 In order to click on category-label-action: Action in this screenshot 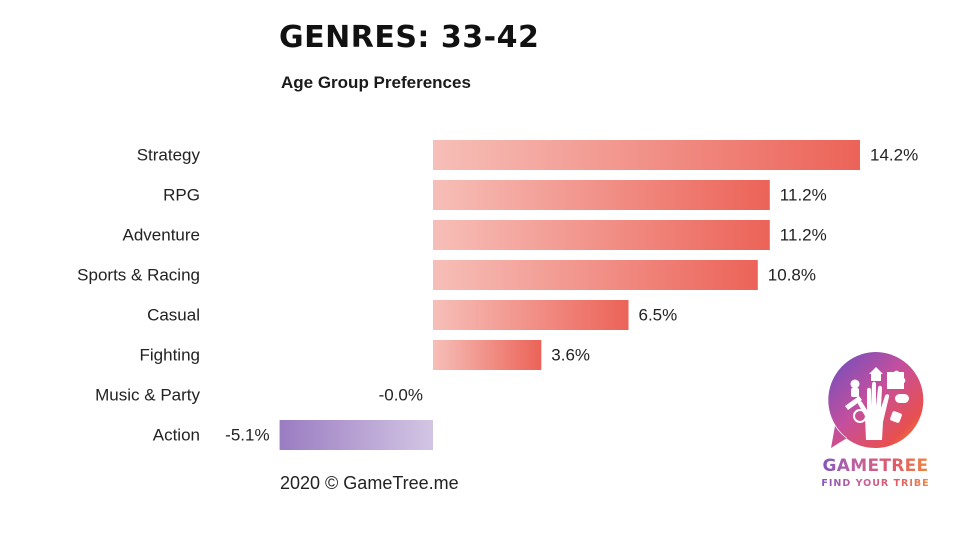, I will do `click(176, 435)`.